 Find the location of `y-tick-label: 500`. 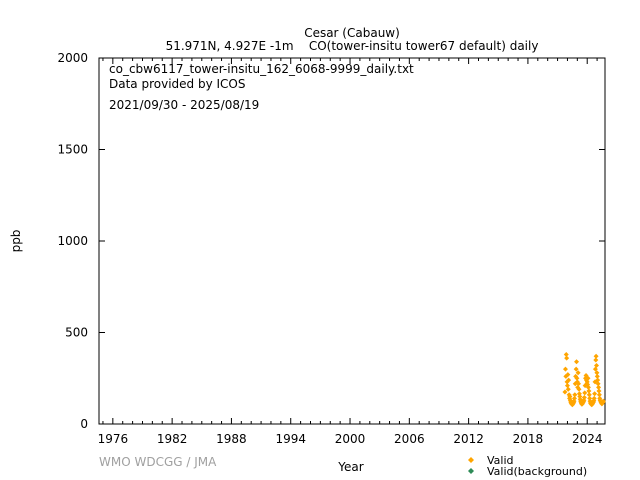

y-tick-label: 500 is located at coordinates (76, 333).